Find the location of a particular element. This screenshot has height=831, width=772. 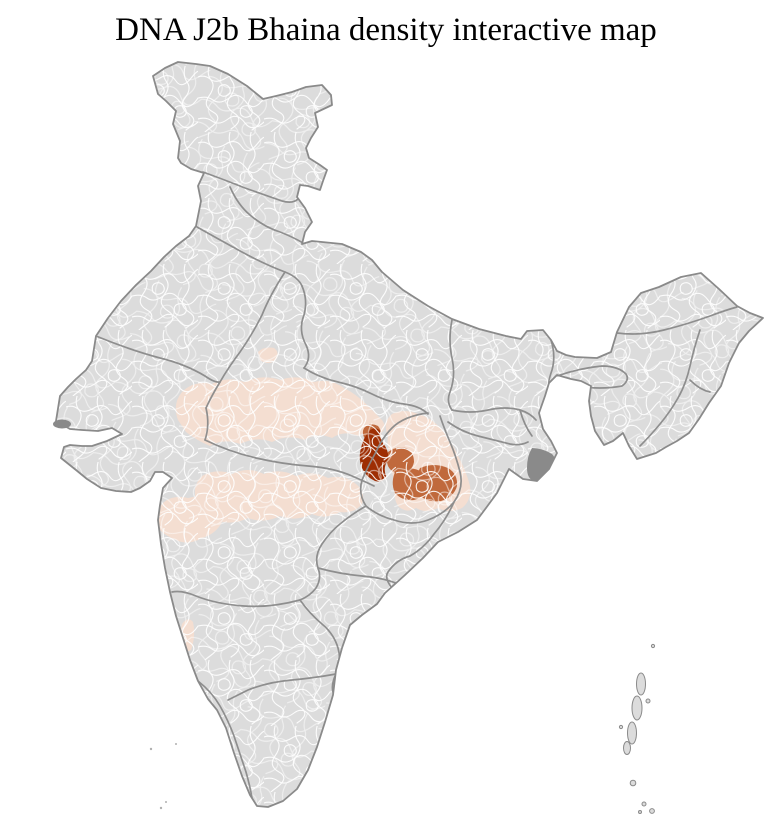

andaman-nicobar-islands is located at coordinates (637, 728).